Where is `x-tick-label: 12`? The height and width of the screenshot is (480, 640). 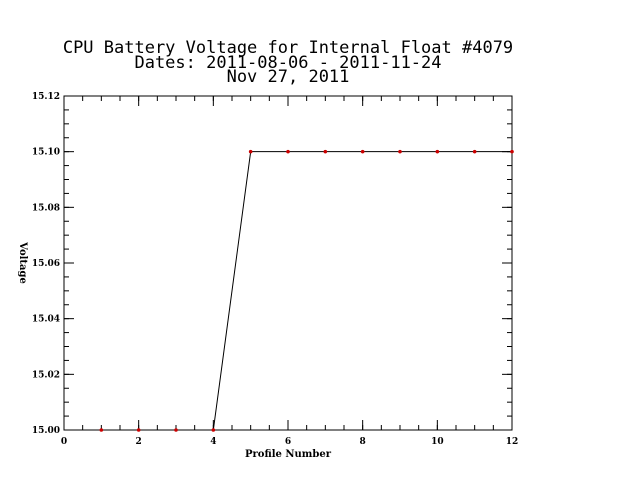
x-tick-label: 12 is located at coordinates (512, 442).